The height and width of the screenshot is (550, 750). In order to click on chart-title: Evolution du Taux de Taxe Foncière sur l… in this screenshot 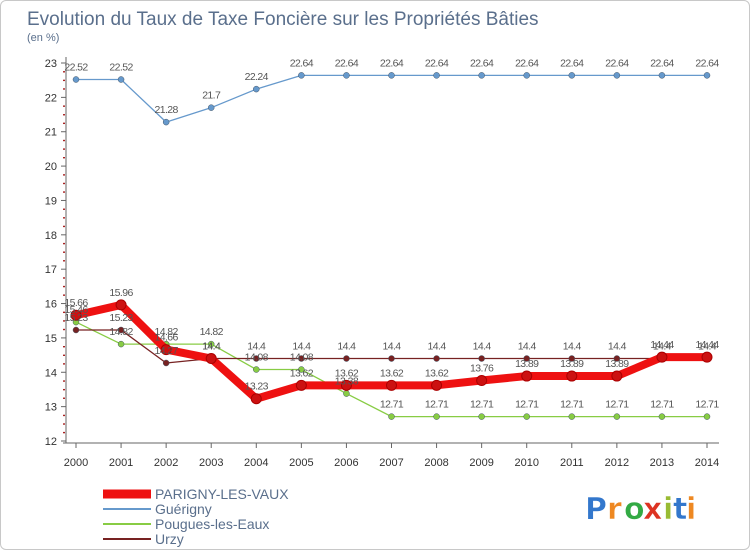, I will do `click(283, 19)`.